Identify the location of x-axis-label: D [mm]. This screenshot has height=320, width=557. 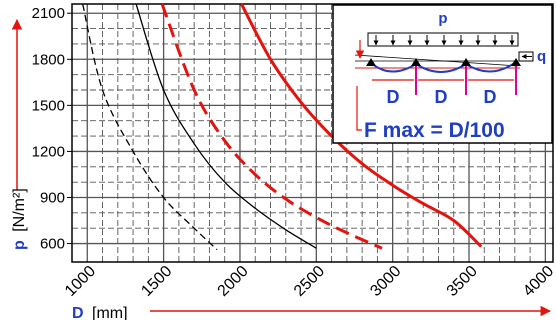
(312, 312).